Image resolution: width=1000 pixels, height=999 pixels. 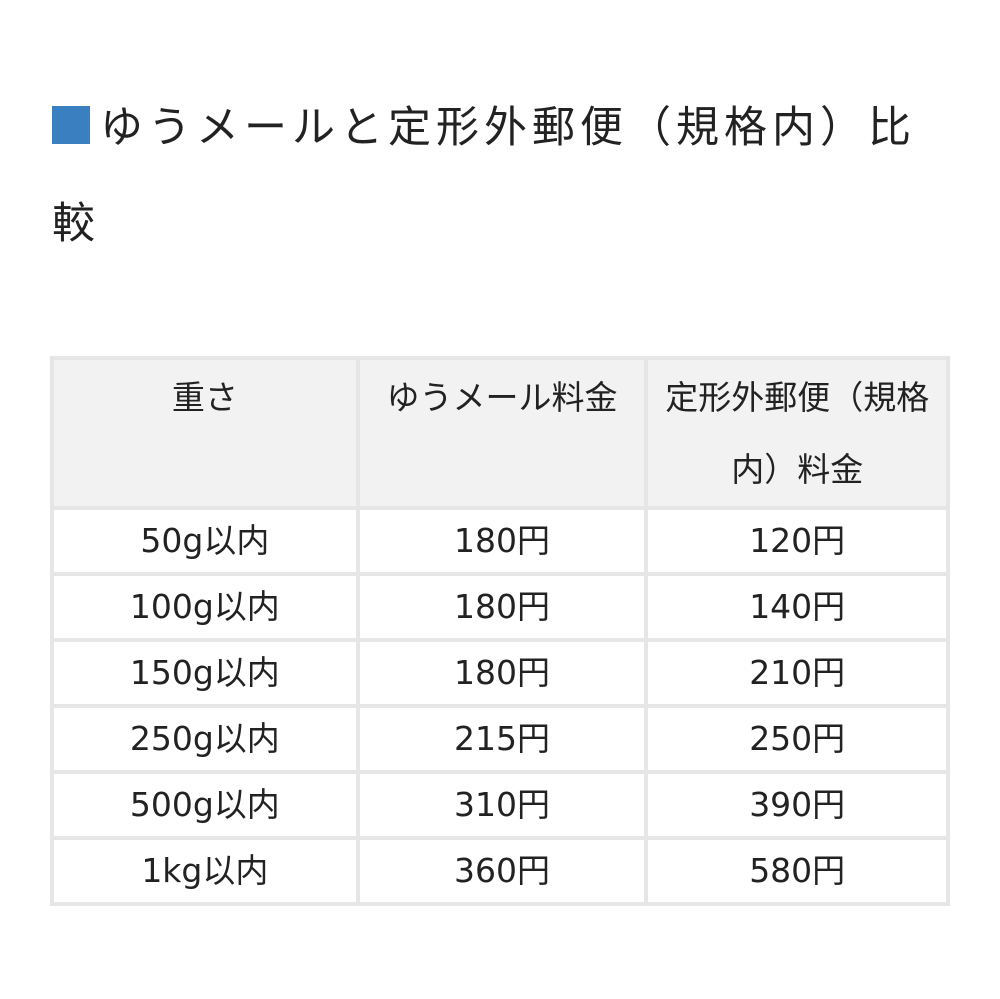 What do you see at coordinates (205, 541) in the screenshot?
I see `cell-weight: 50g以内` at bounding box center [205, 541].